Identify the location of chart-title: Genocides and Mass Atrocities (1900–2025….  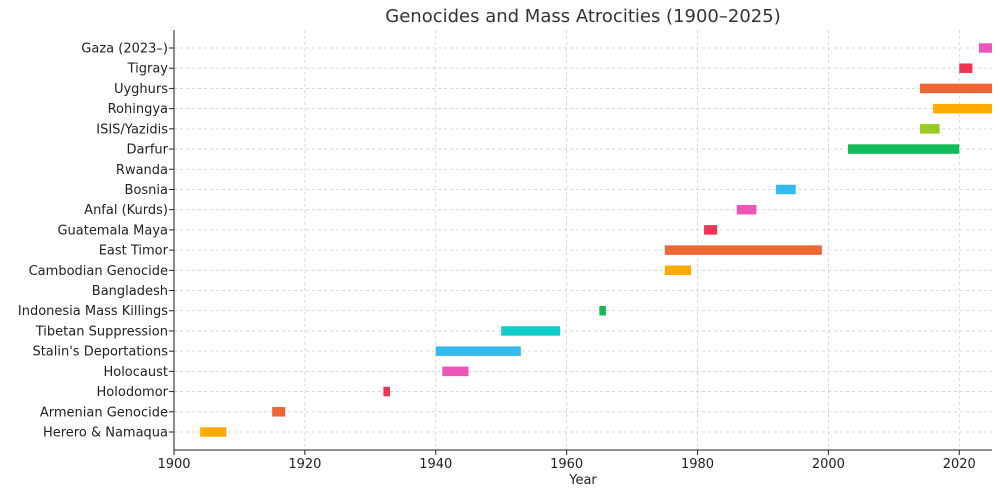
(582, 16).